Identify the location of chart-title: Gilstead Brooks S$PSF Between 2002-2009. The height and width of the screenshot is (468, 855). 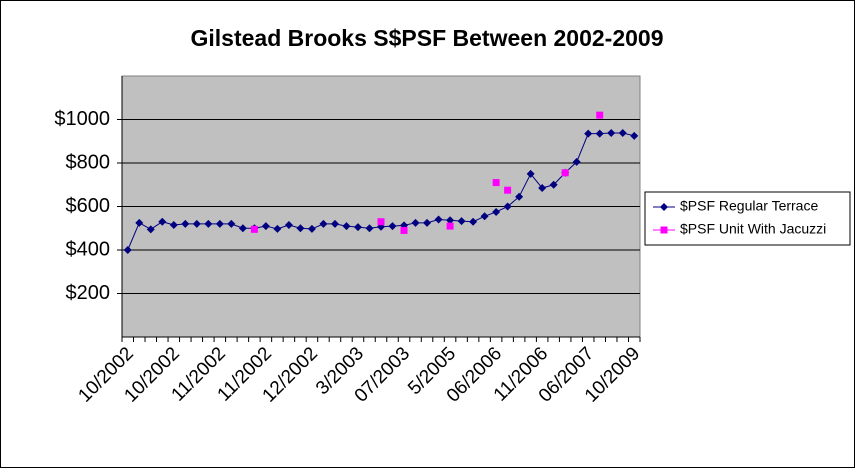
(427, 38).